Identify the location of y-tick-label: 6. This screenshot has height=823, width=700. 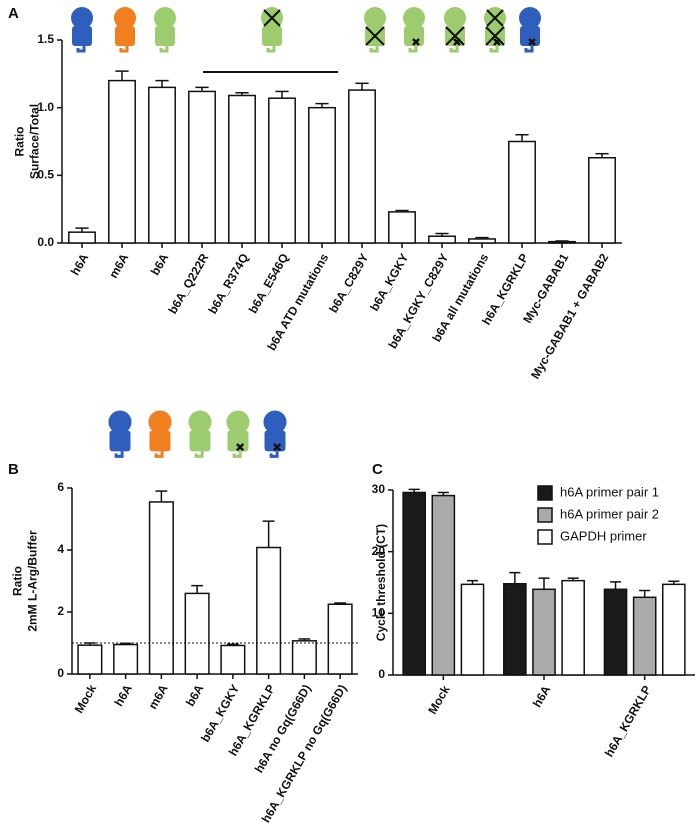
(60, 487).